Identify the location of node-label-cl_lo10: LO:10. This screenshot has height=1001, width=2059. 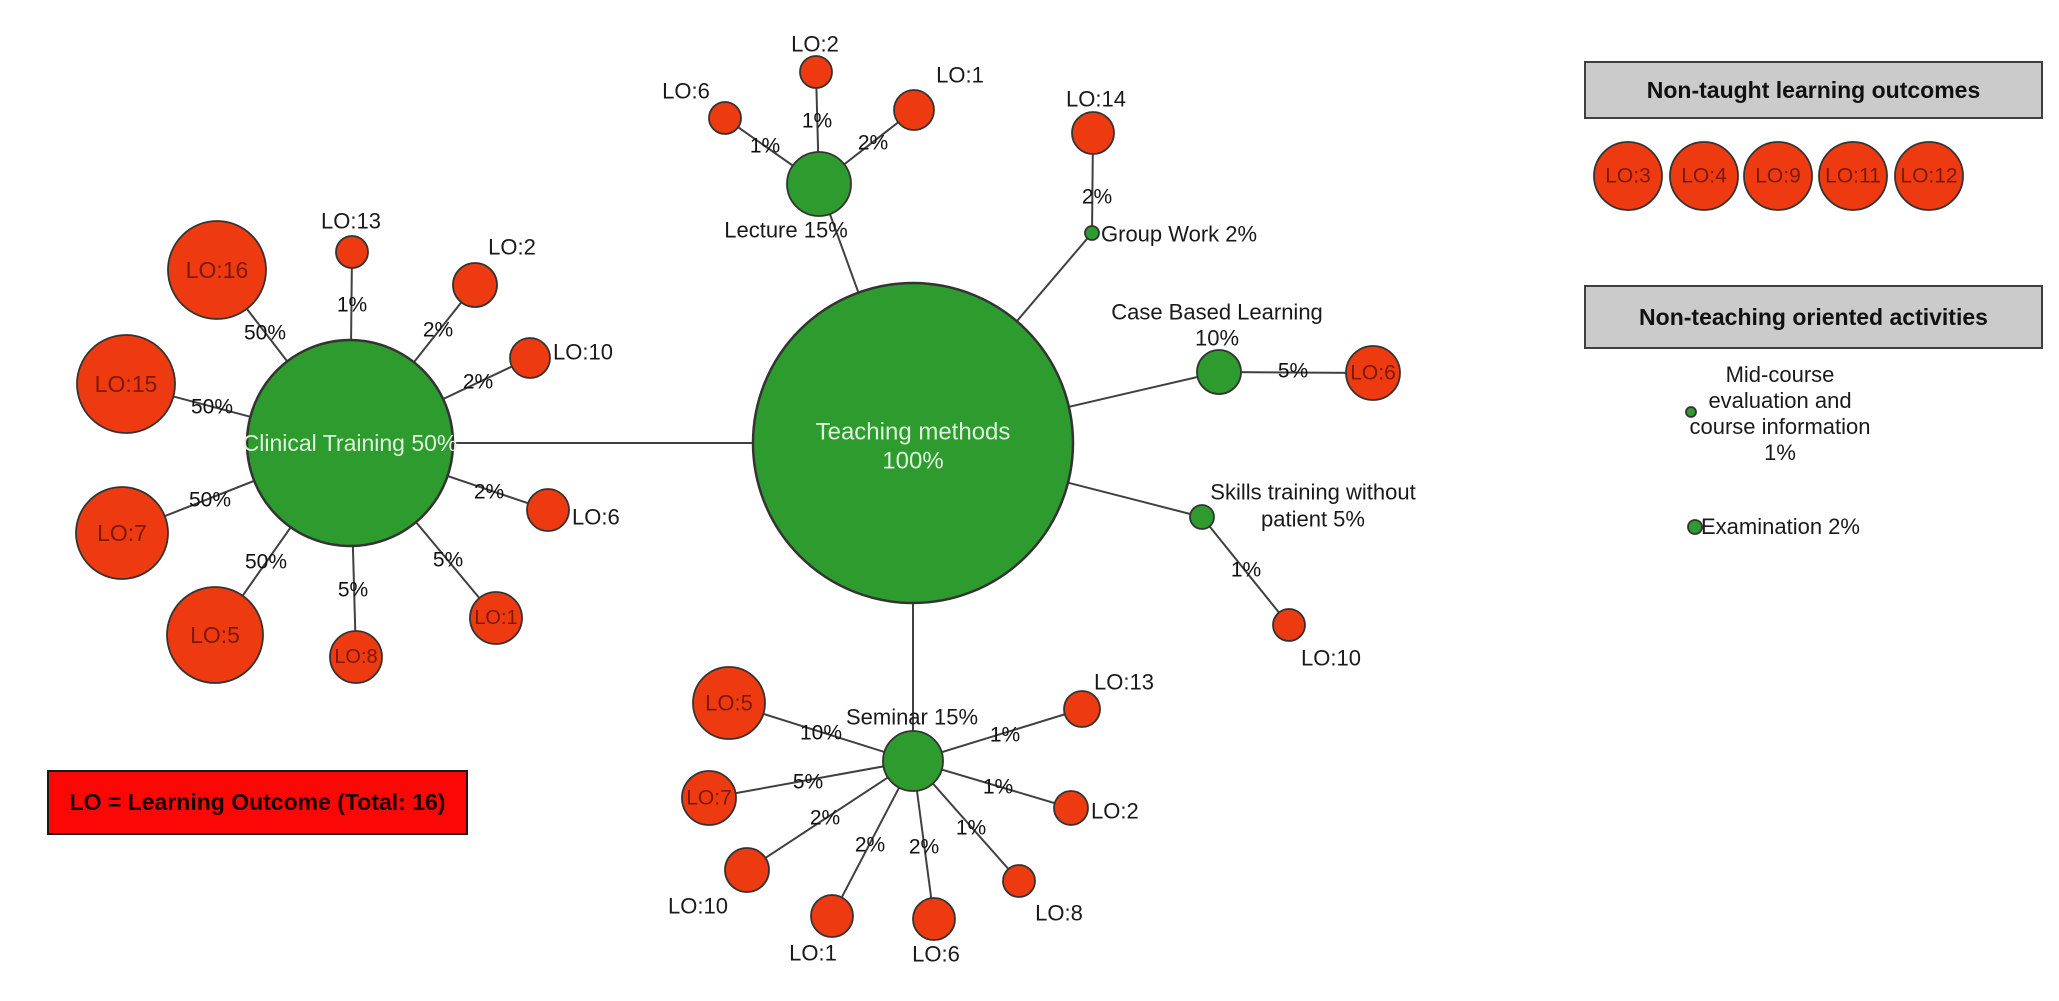
(583, 352).